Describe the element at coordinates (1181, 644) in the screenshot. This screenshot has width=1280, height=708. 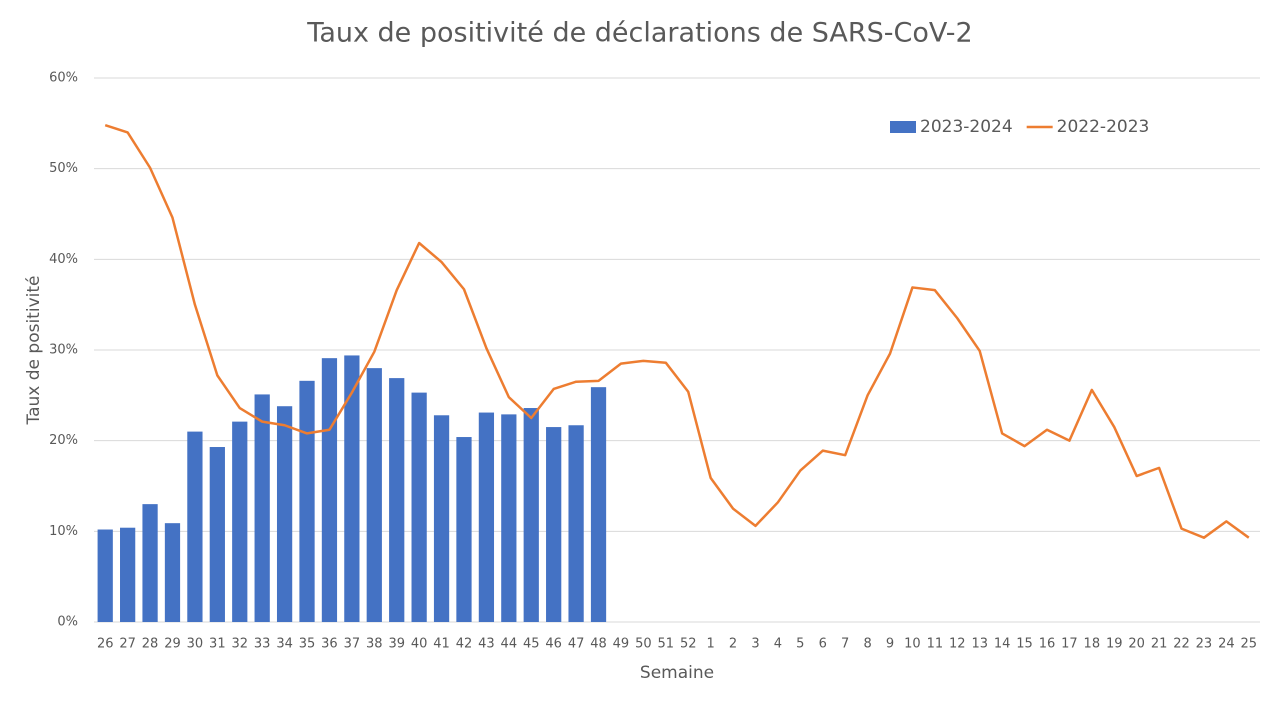
I see `x-tick-label: 22` at that location.